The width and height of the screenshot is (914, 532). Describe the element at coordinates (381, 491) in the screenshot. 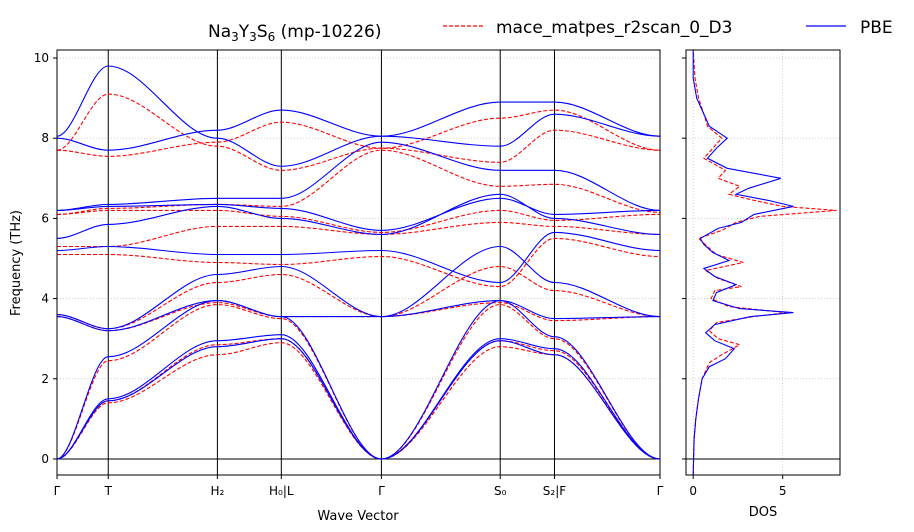

I see `x-tick-label-4: Γ` at that location.